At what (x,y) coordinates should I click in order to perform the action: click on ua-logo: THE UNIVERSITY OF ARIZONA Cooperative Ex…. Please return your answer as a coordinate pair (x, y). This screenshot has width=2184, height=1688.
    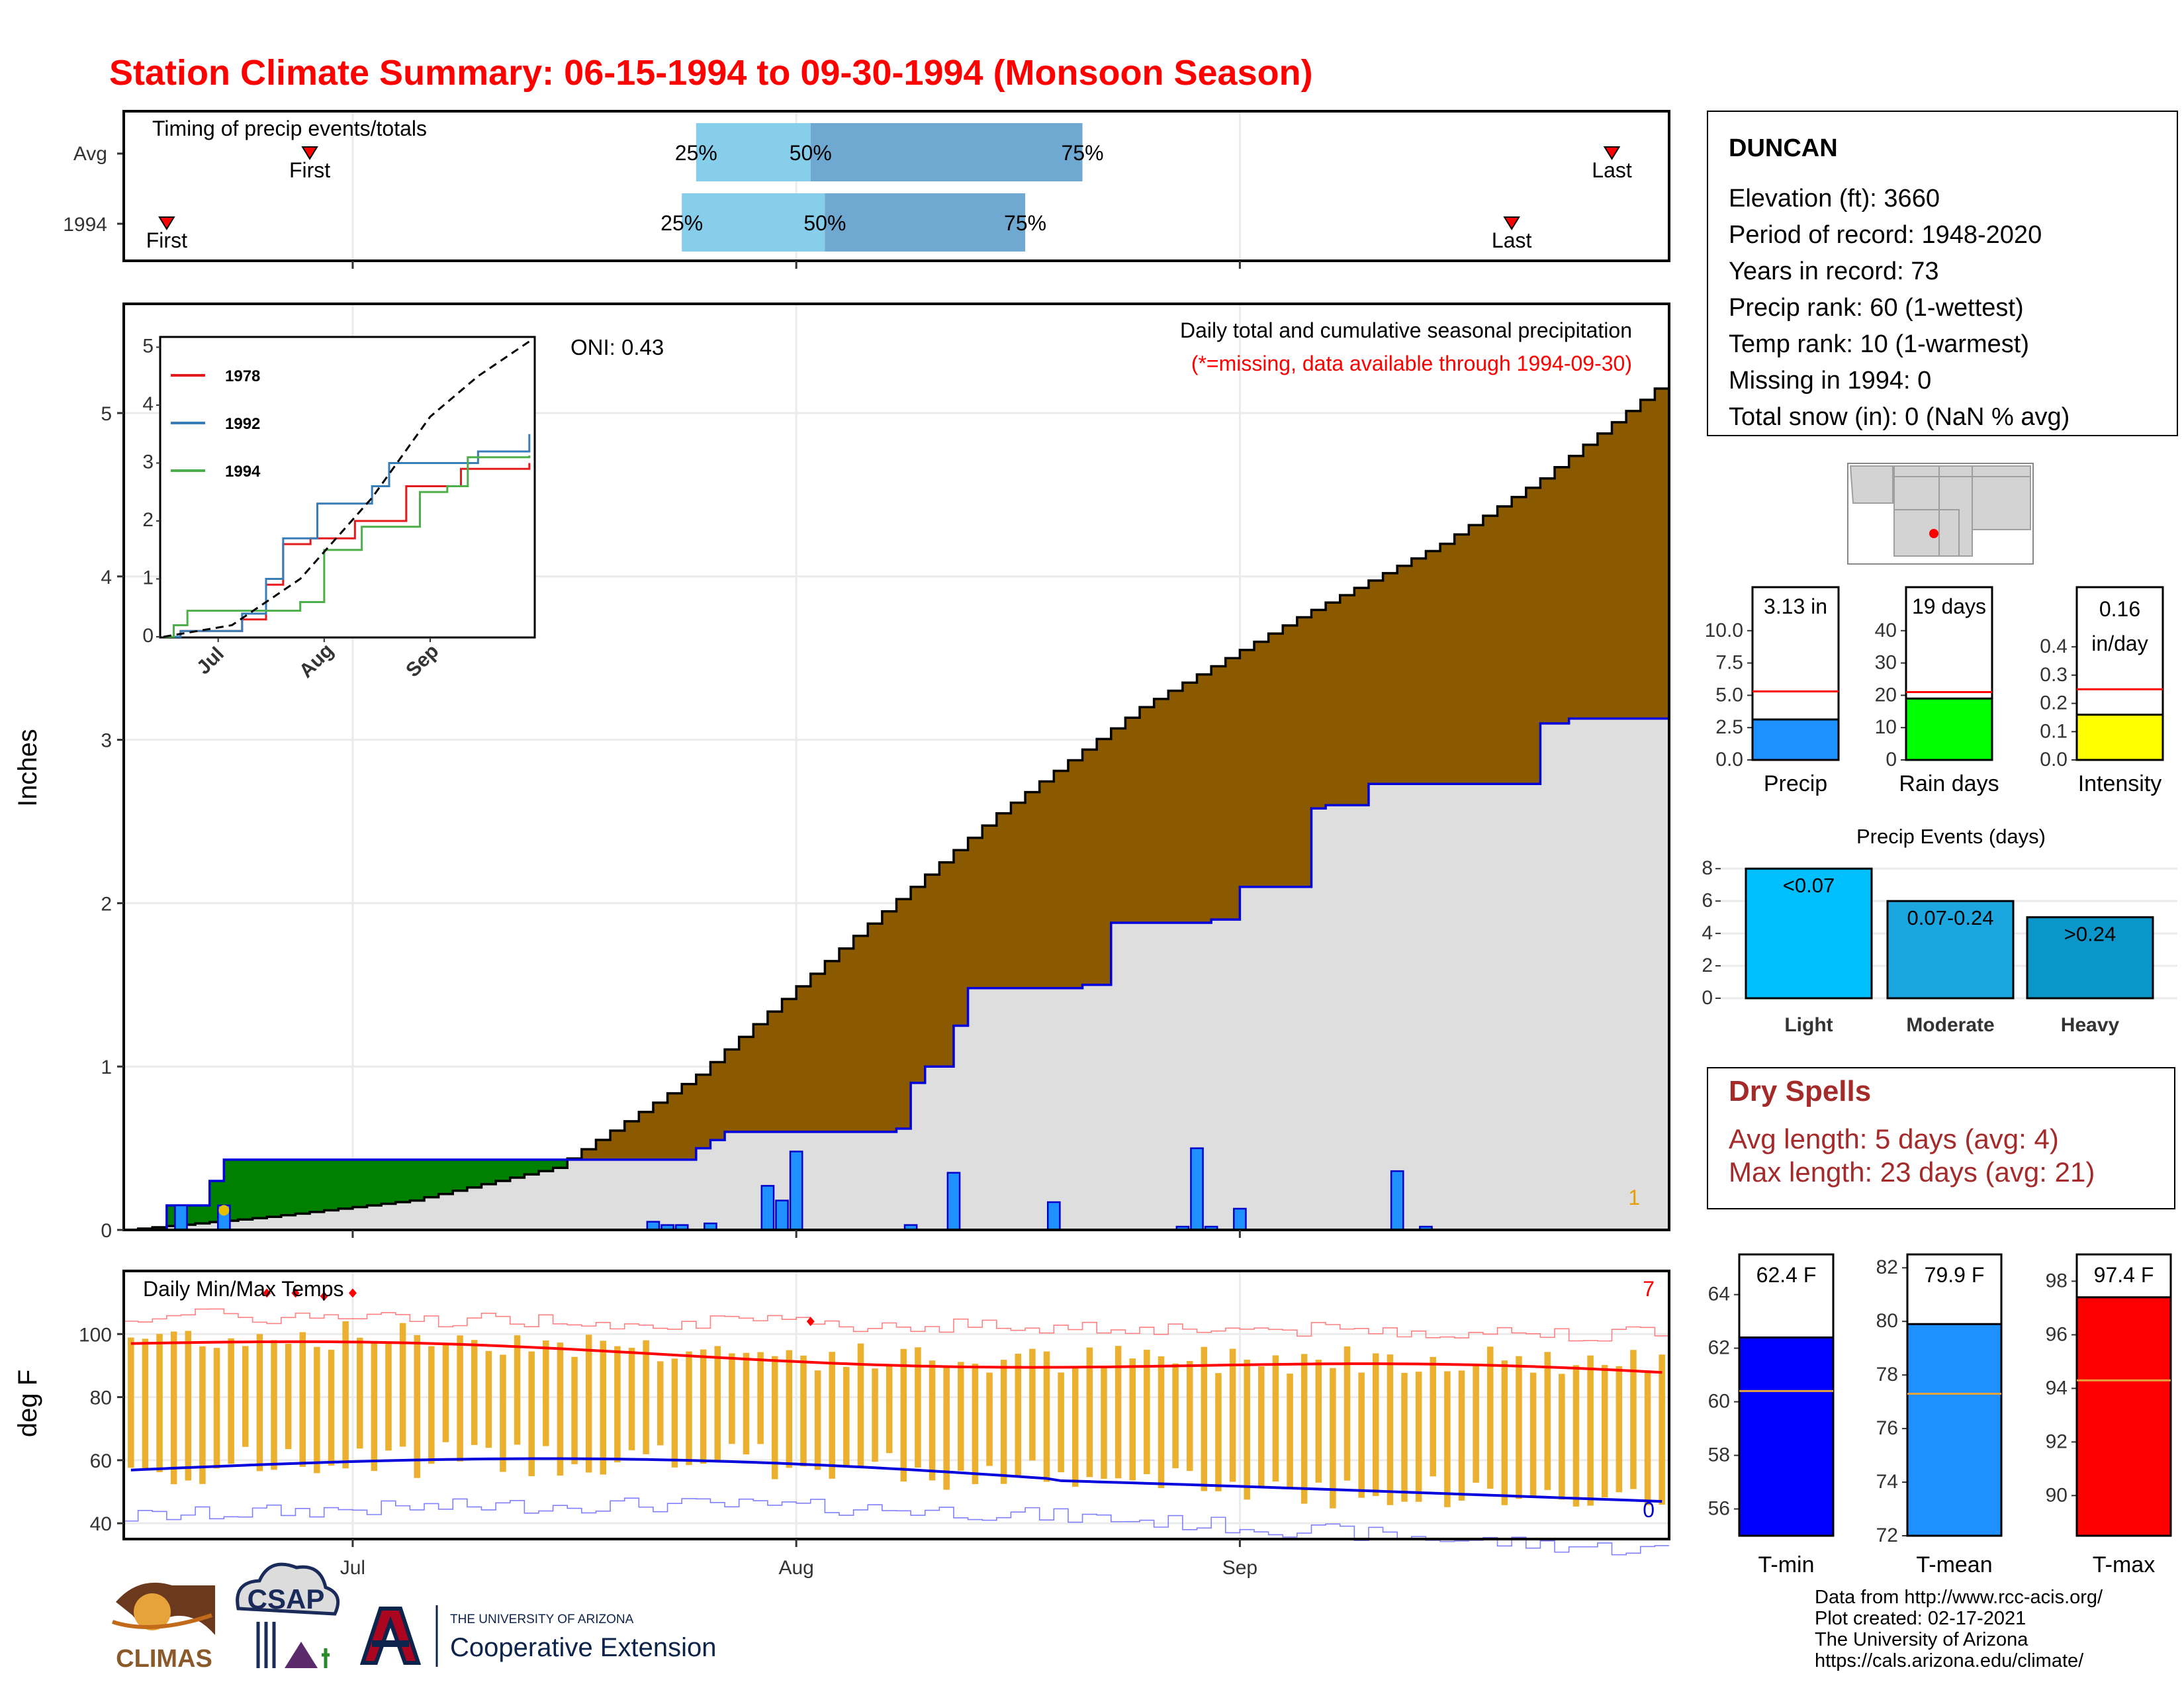
    Looking at the image, I should click on (537, 1636).